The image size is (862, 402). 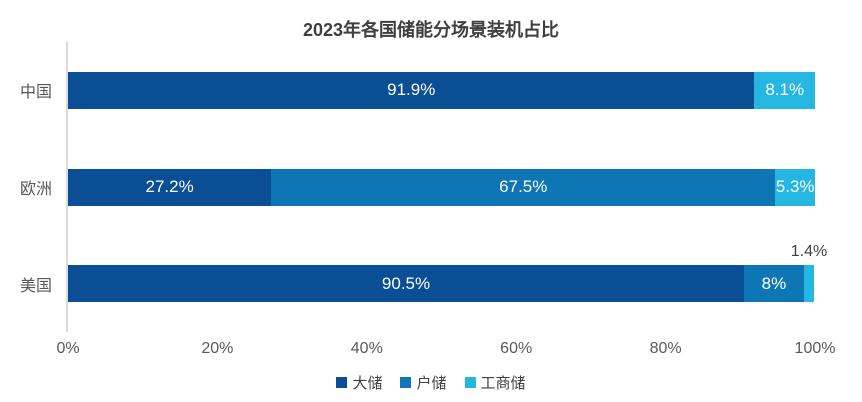 I want to click on bar-value-label: 90.5%, so click(x=406, y=283).